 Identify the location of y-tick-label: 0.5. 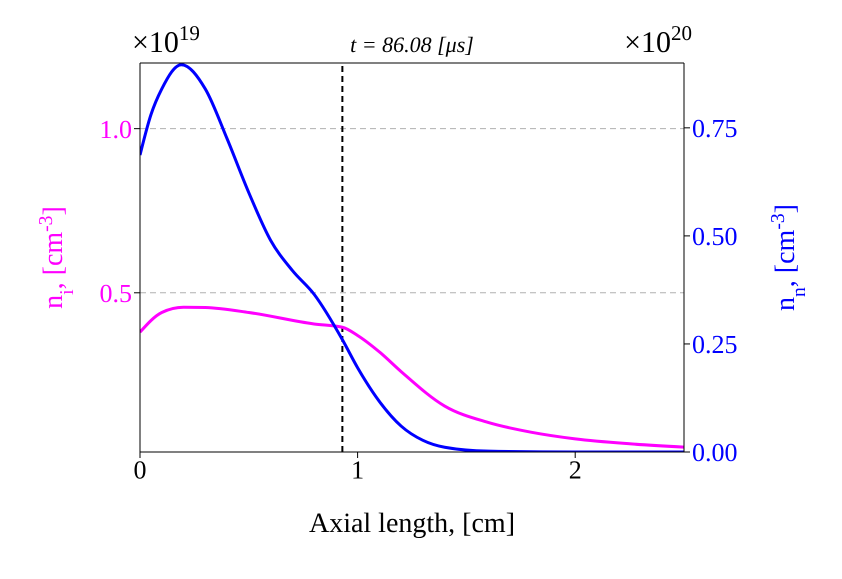
(116, 293).